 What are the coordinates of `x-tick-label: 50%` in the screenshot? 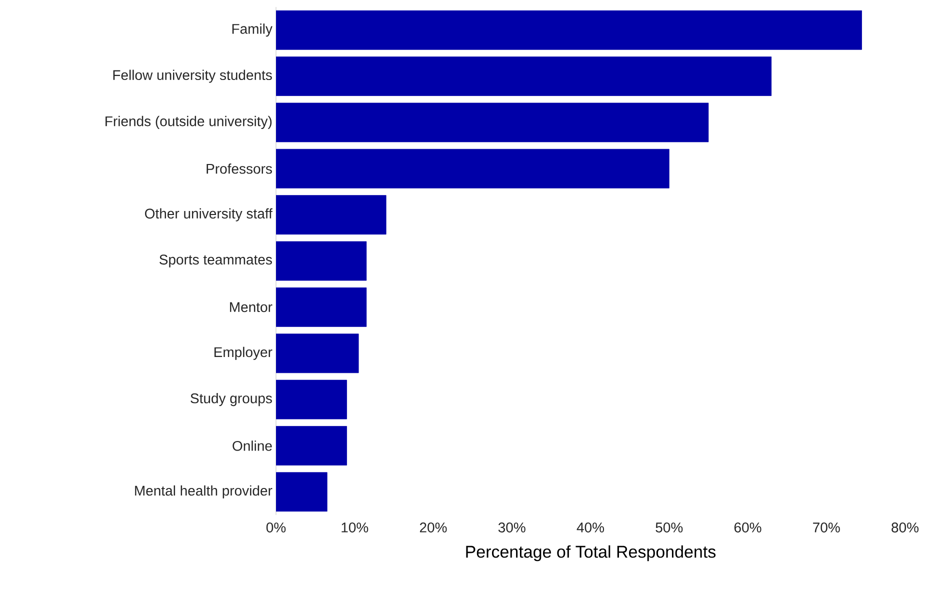 It's located at (669, 527).